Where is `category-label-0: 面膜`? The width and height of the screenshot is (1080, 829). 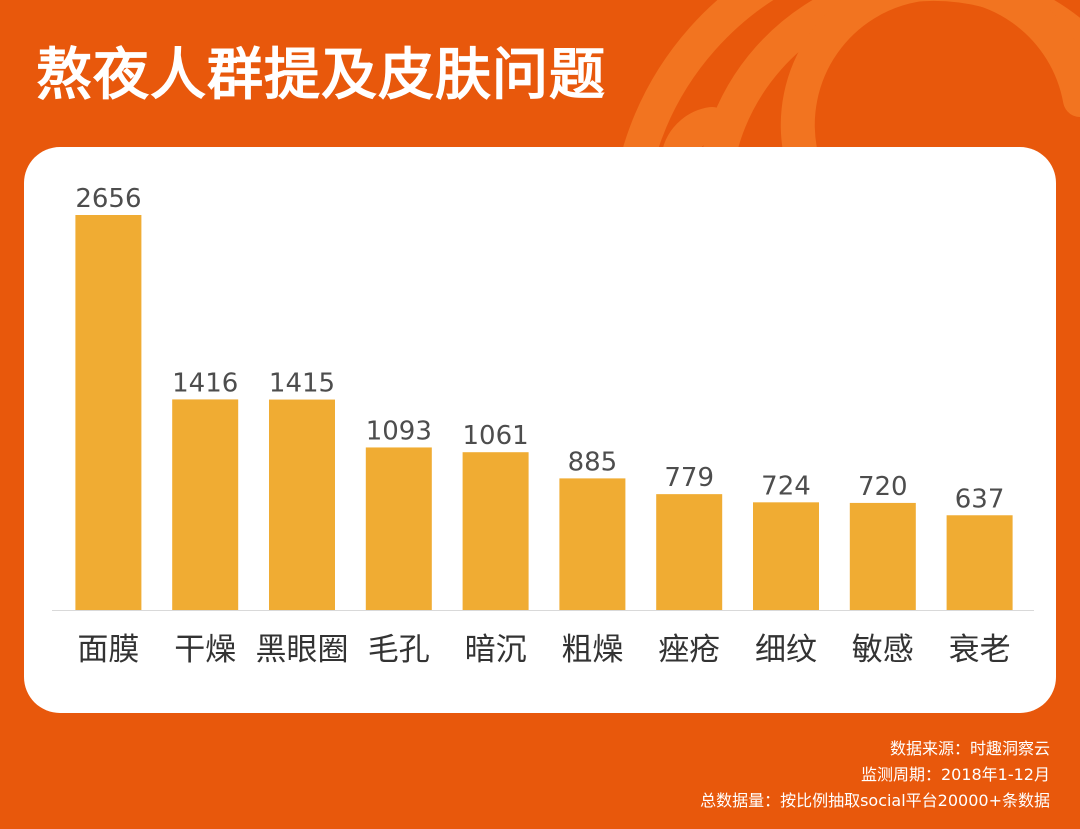
category-label-0: 面膜 is located at coordinates (108, 650).